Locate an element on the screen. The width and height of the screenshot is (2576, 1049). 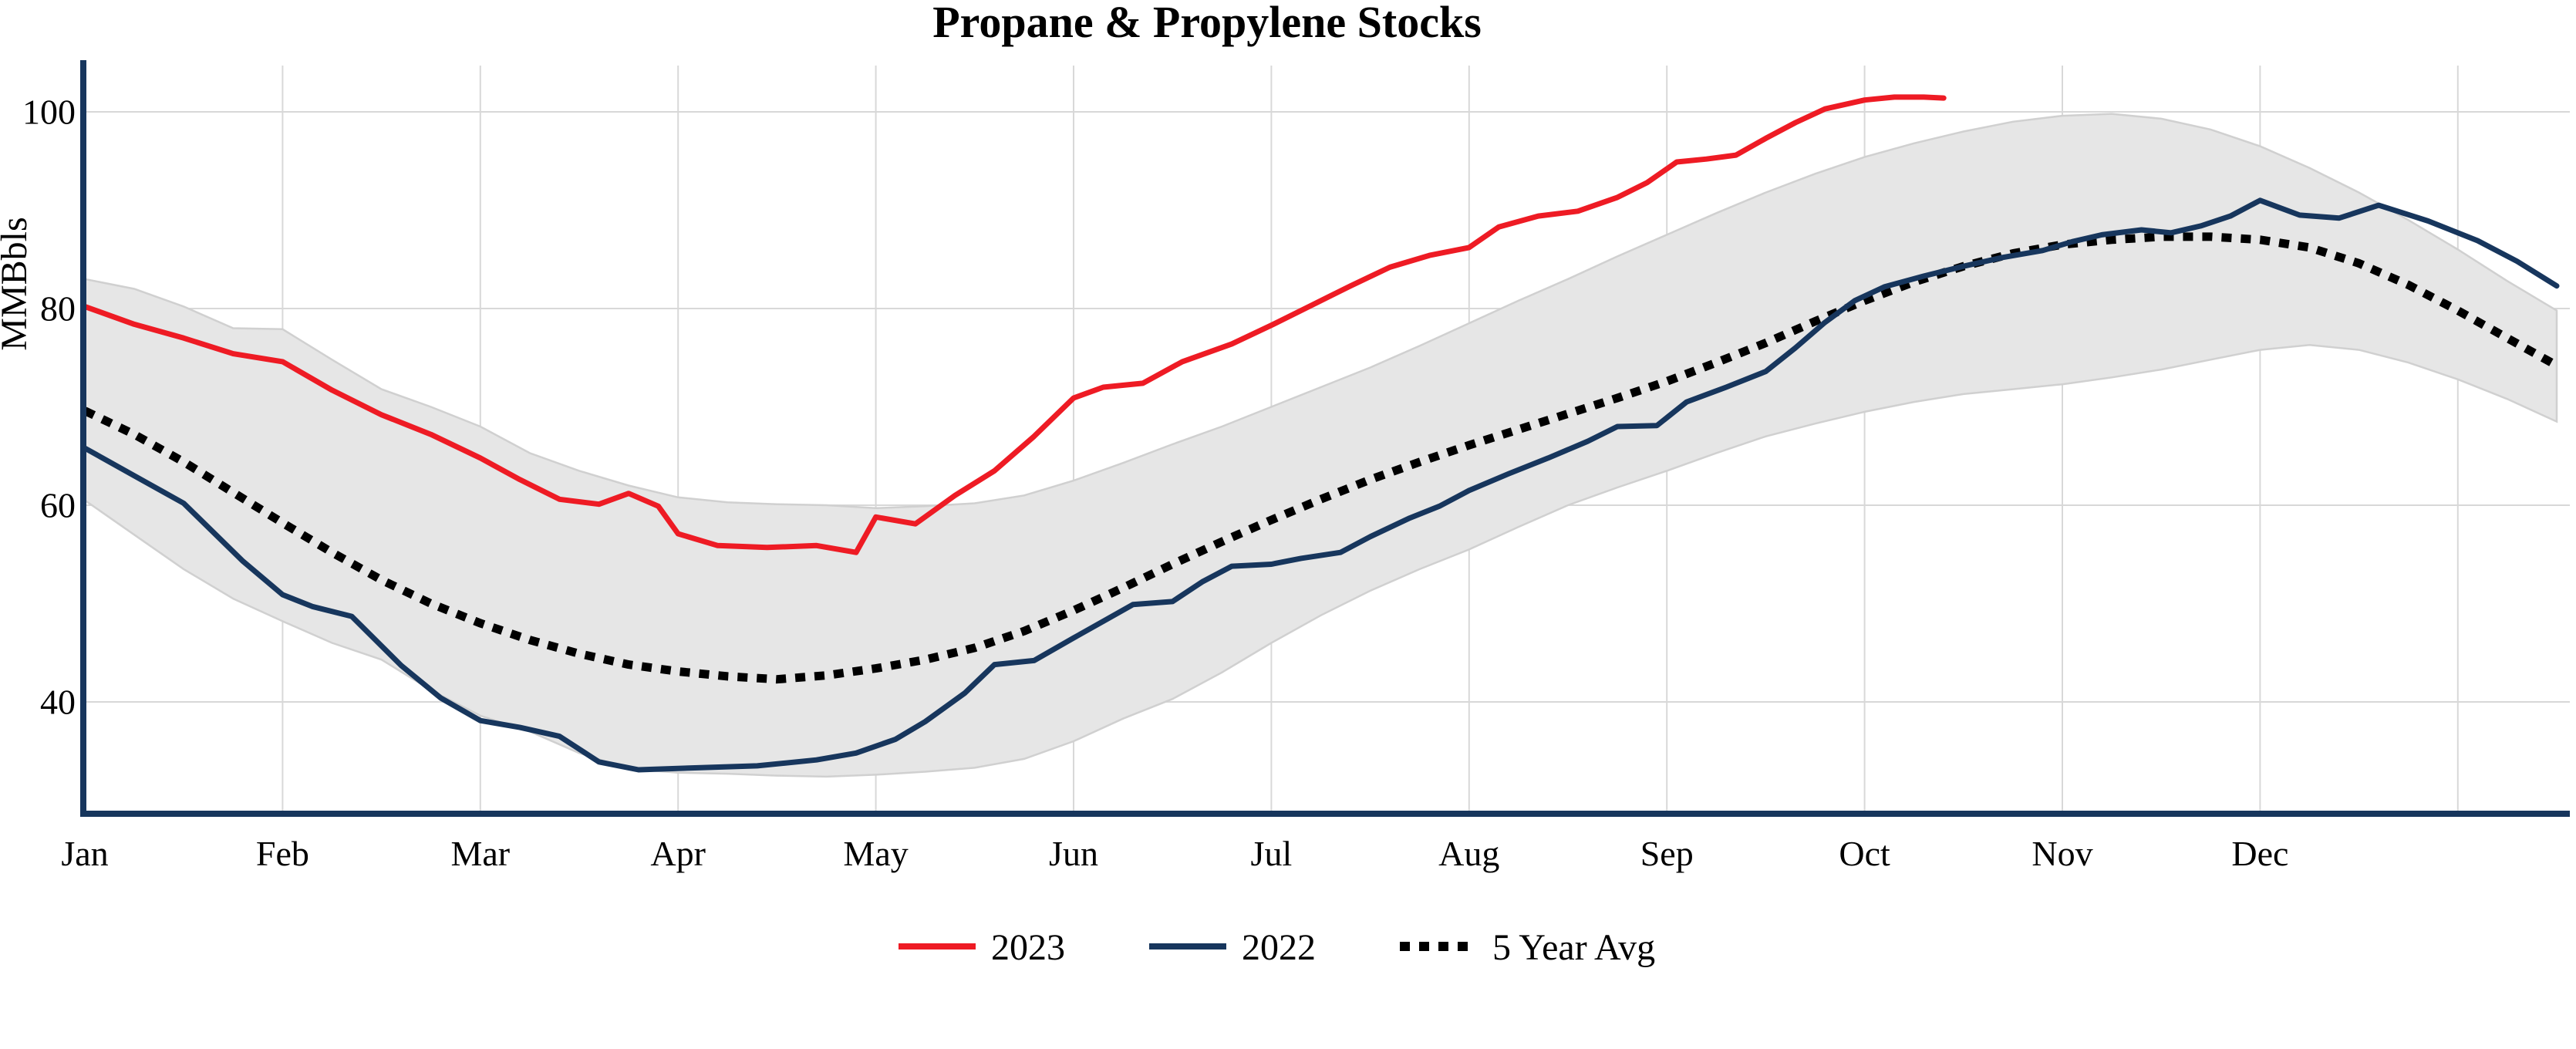
x-tick-label-apr: Apr is located at coordinates (678, 854).